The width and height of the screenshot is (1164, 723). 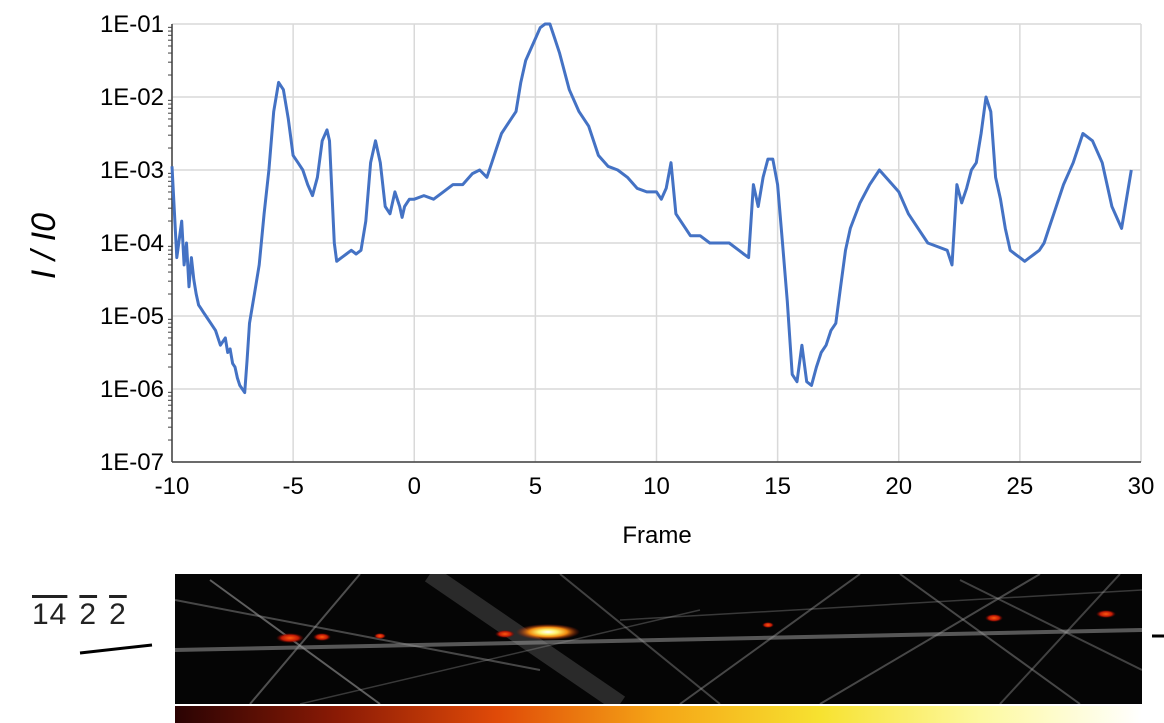 I want to click on x-tick-label: 15, so click(x=777, y=486).